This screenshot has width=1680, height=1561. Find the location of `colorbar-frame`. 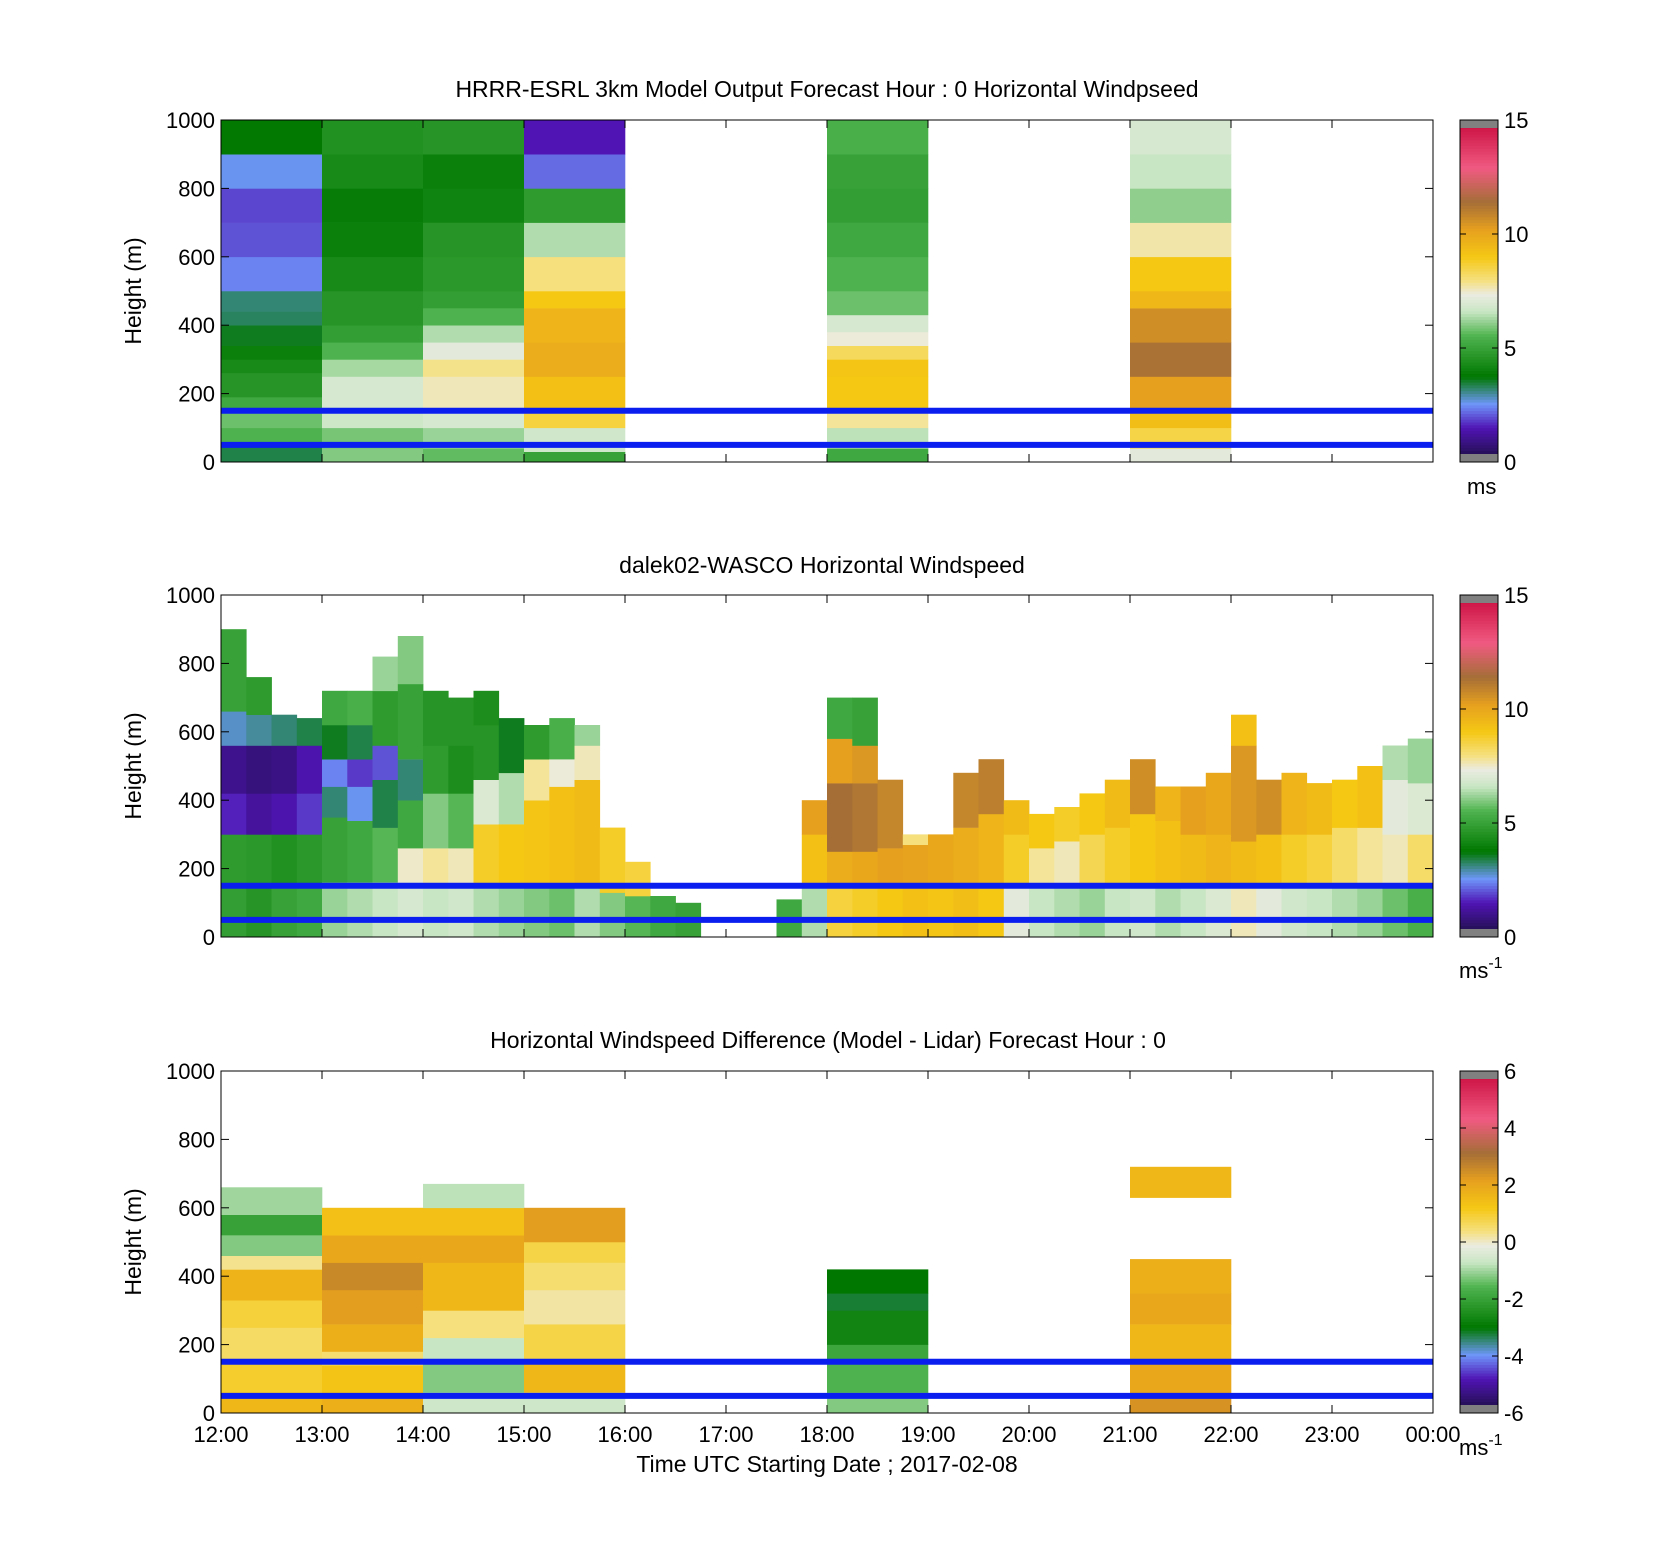

colorbar-frame is located at coordinates (1479, 766).